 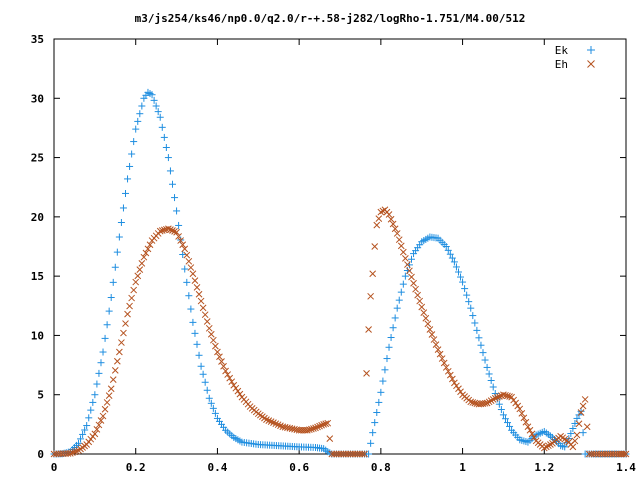 I want to click on y-tick-label: 35, so click(x=37, y=39).